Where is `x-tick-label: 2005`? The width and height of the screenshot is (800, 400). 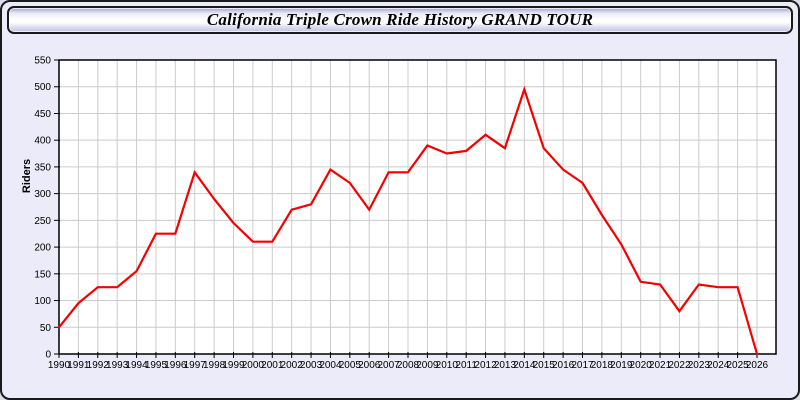 x-tick-label: 2005 is located at coordinates (350, 365).